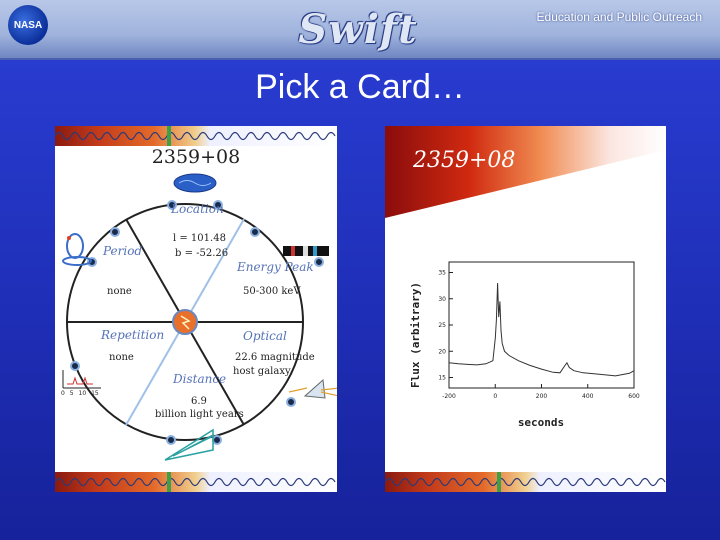 This screenshot has width=720, height=540. I want to click on repetition-label: Repetition, so click(133, 335).